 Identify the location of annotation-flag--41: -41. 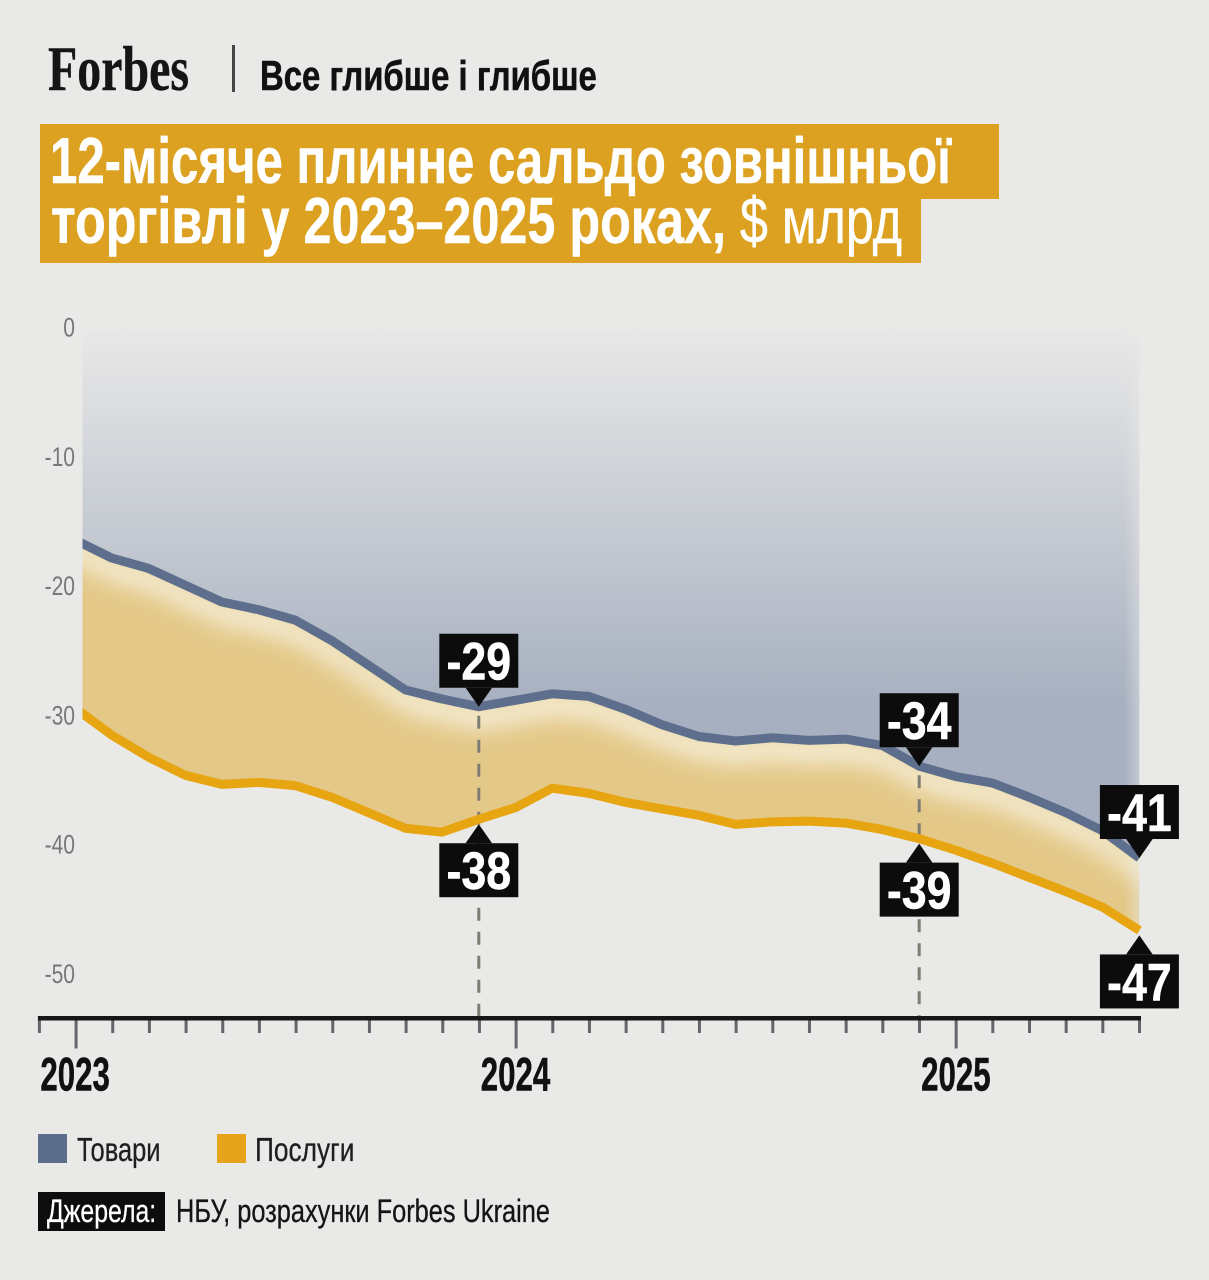
(1139, 821).